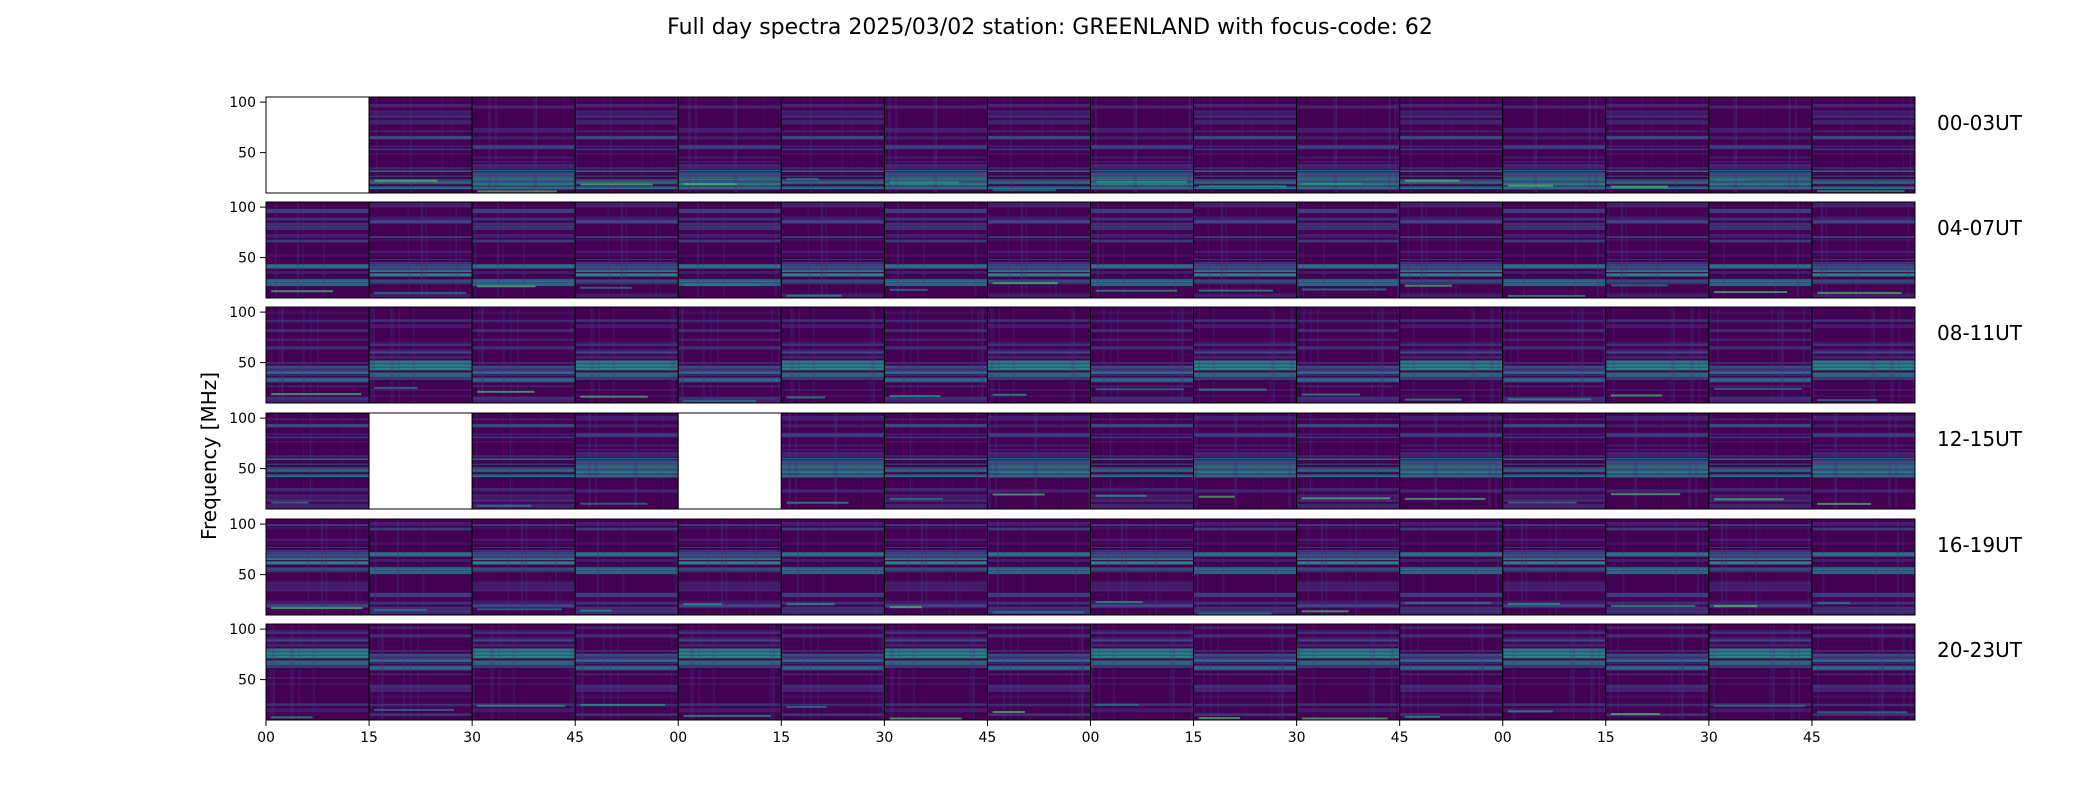 Image resolution: width=2100 pixels, height=804 pixels. Describe the element at coordinates (1980, 439) in the screenshot. I see `row-label: 12-15UT` at that location.